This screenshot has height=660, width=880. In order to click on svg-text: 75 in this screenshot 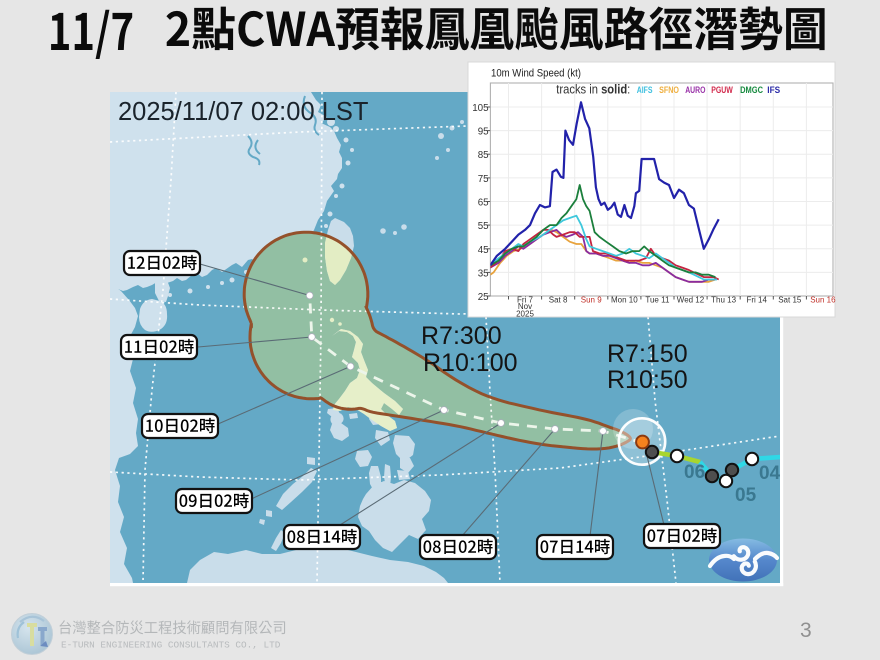, I will do `click(483, 179)`.